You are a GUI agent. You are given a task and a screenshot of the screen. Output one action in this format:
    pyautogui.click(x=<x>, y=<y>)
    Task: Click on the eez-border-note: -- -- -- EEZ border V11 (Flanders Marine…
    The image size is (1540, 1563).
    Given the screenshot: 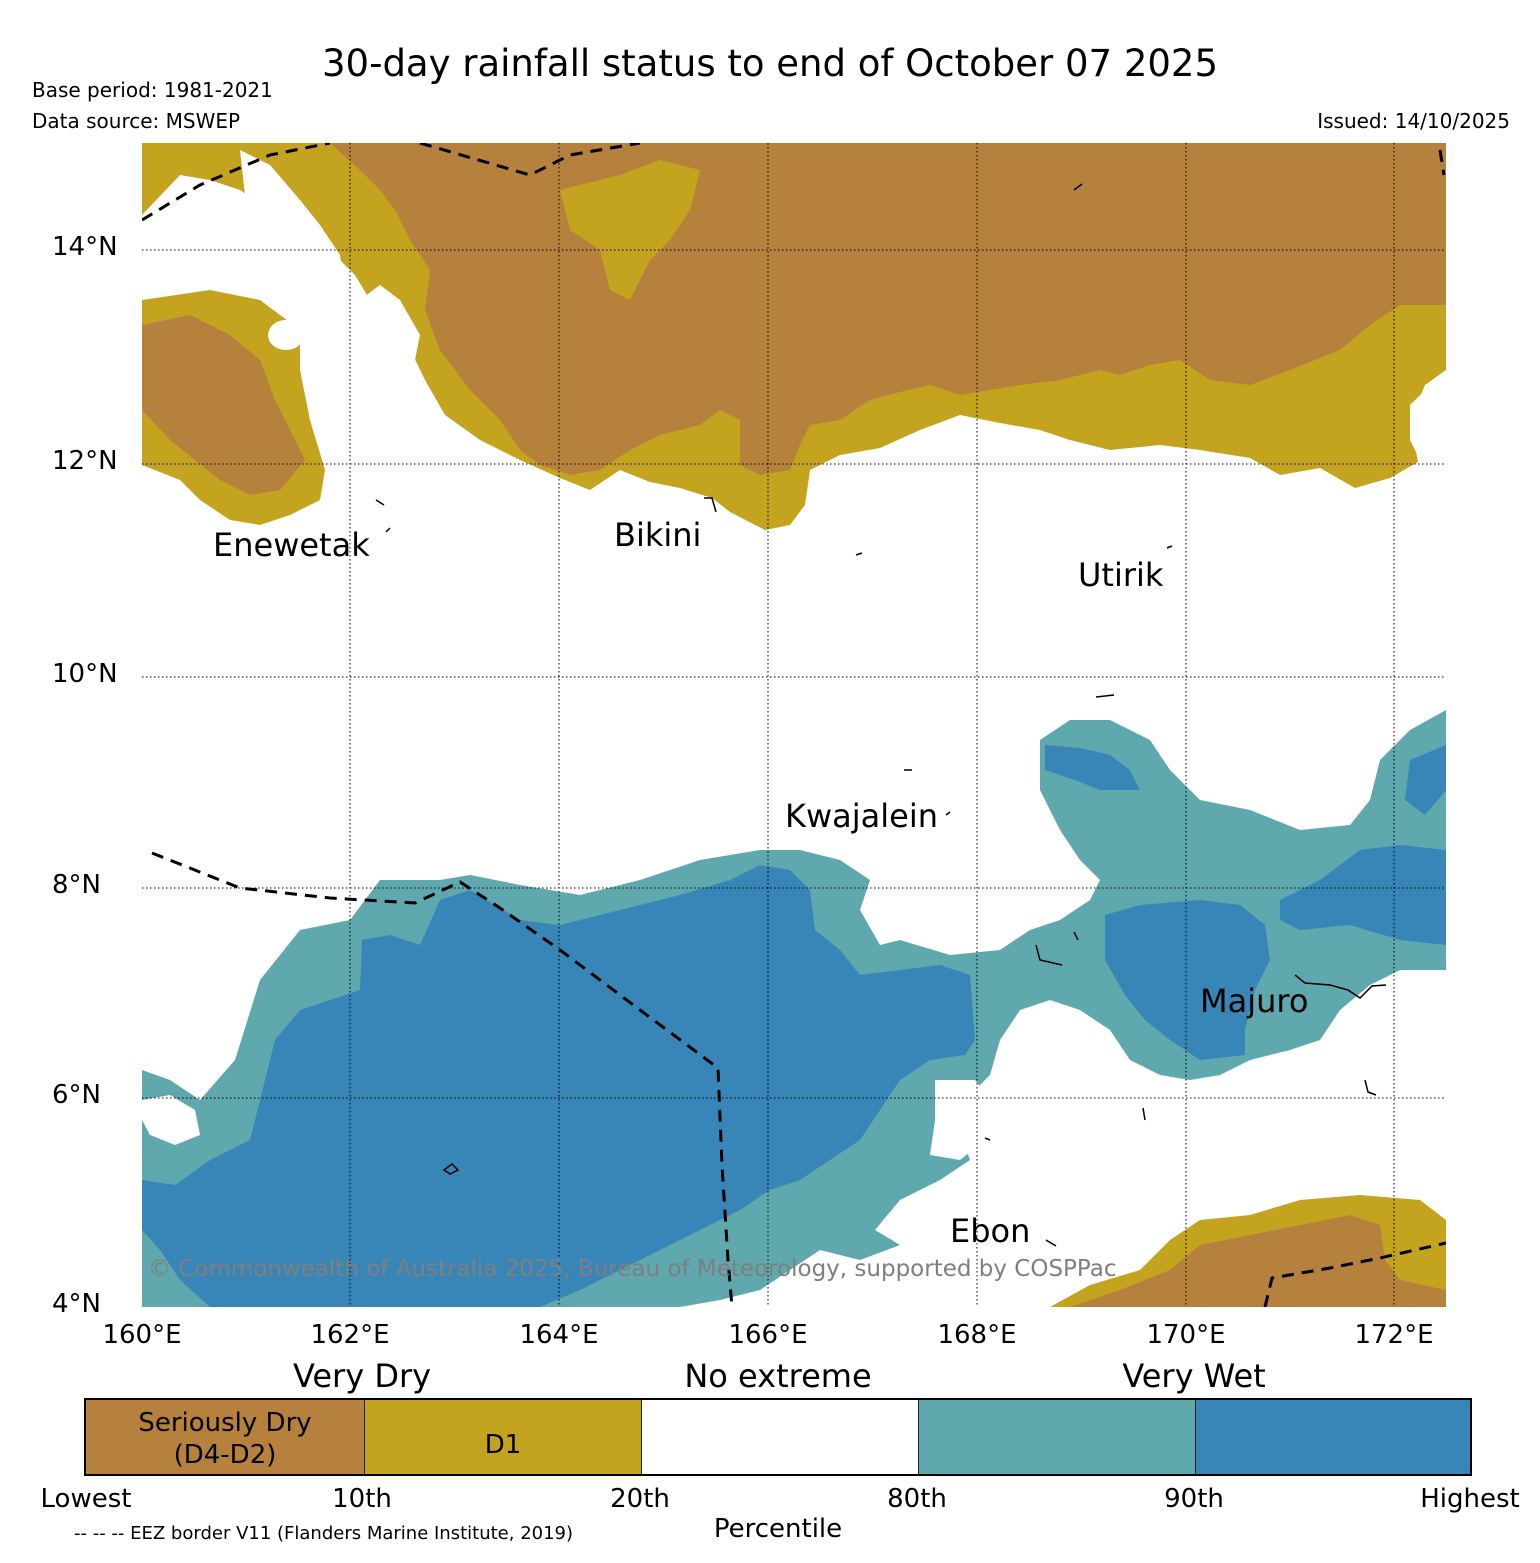 What is the action you would take?
    pyautogui.click(x=324, y=1533)
    